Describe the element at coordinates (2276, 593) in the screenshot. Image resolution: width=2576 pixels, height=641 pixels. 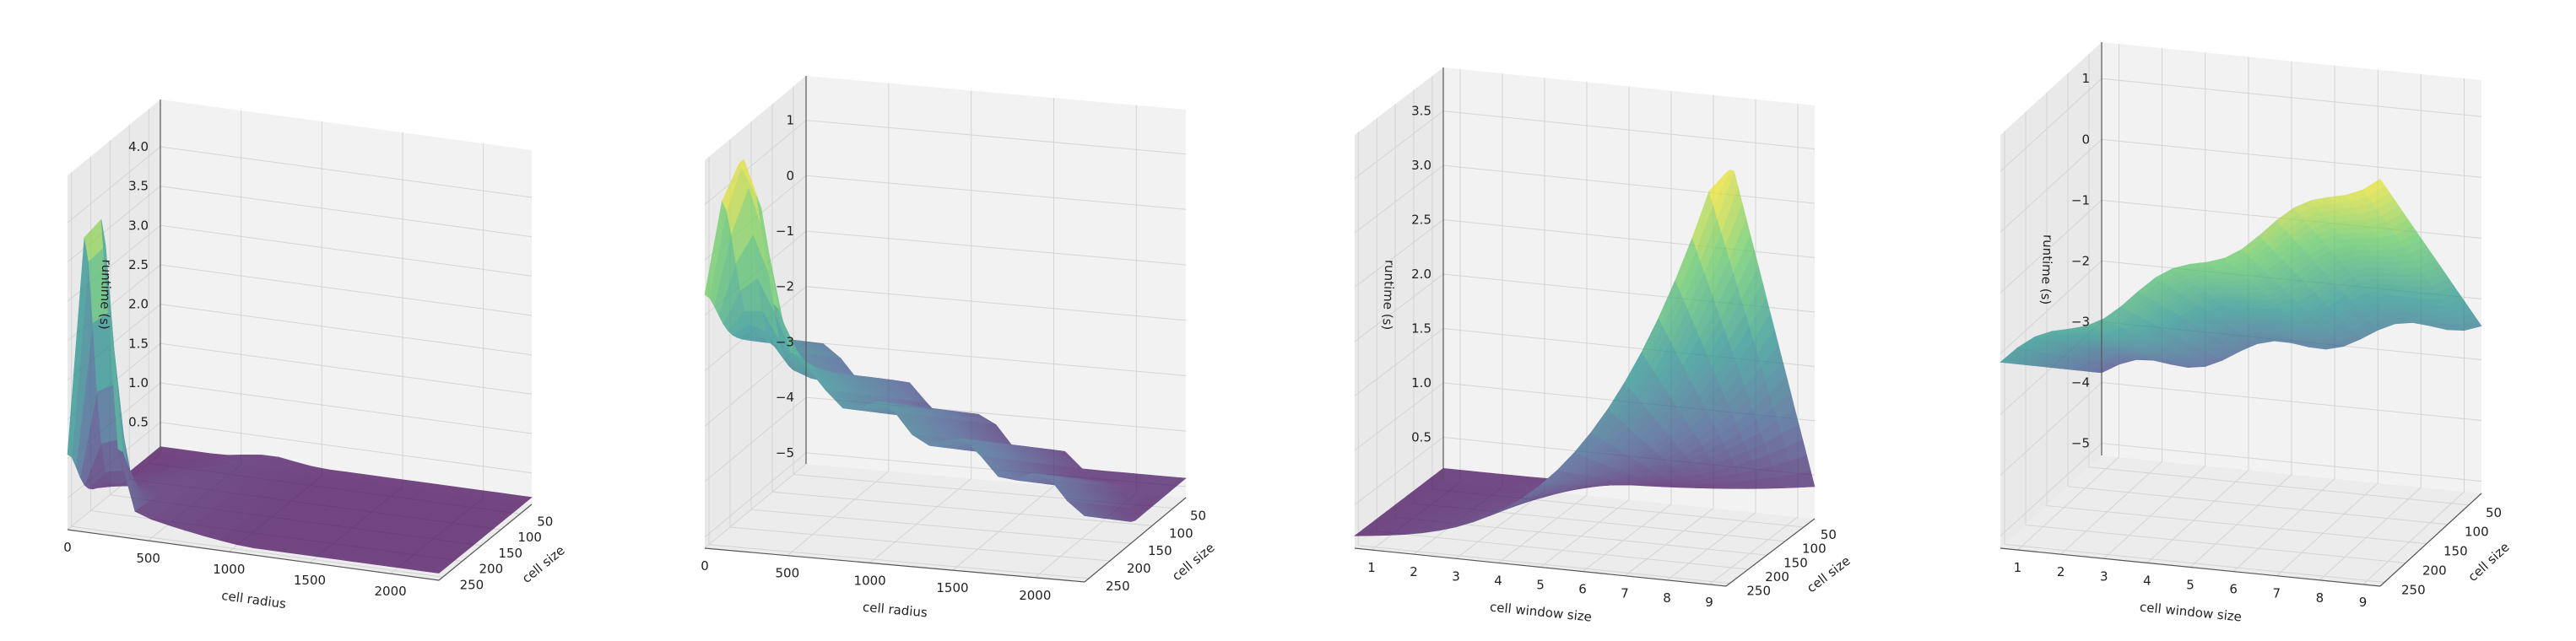
I see `x-tick-label: 7` at that location.